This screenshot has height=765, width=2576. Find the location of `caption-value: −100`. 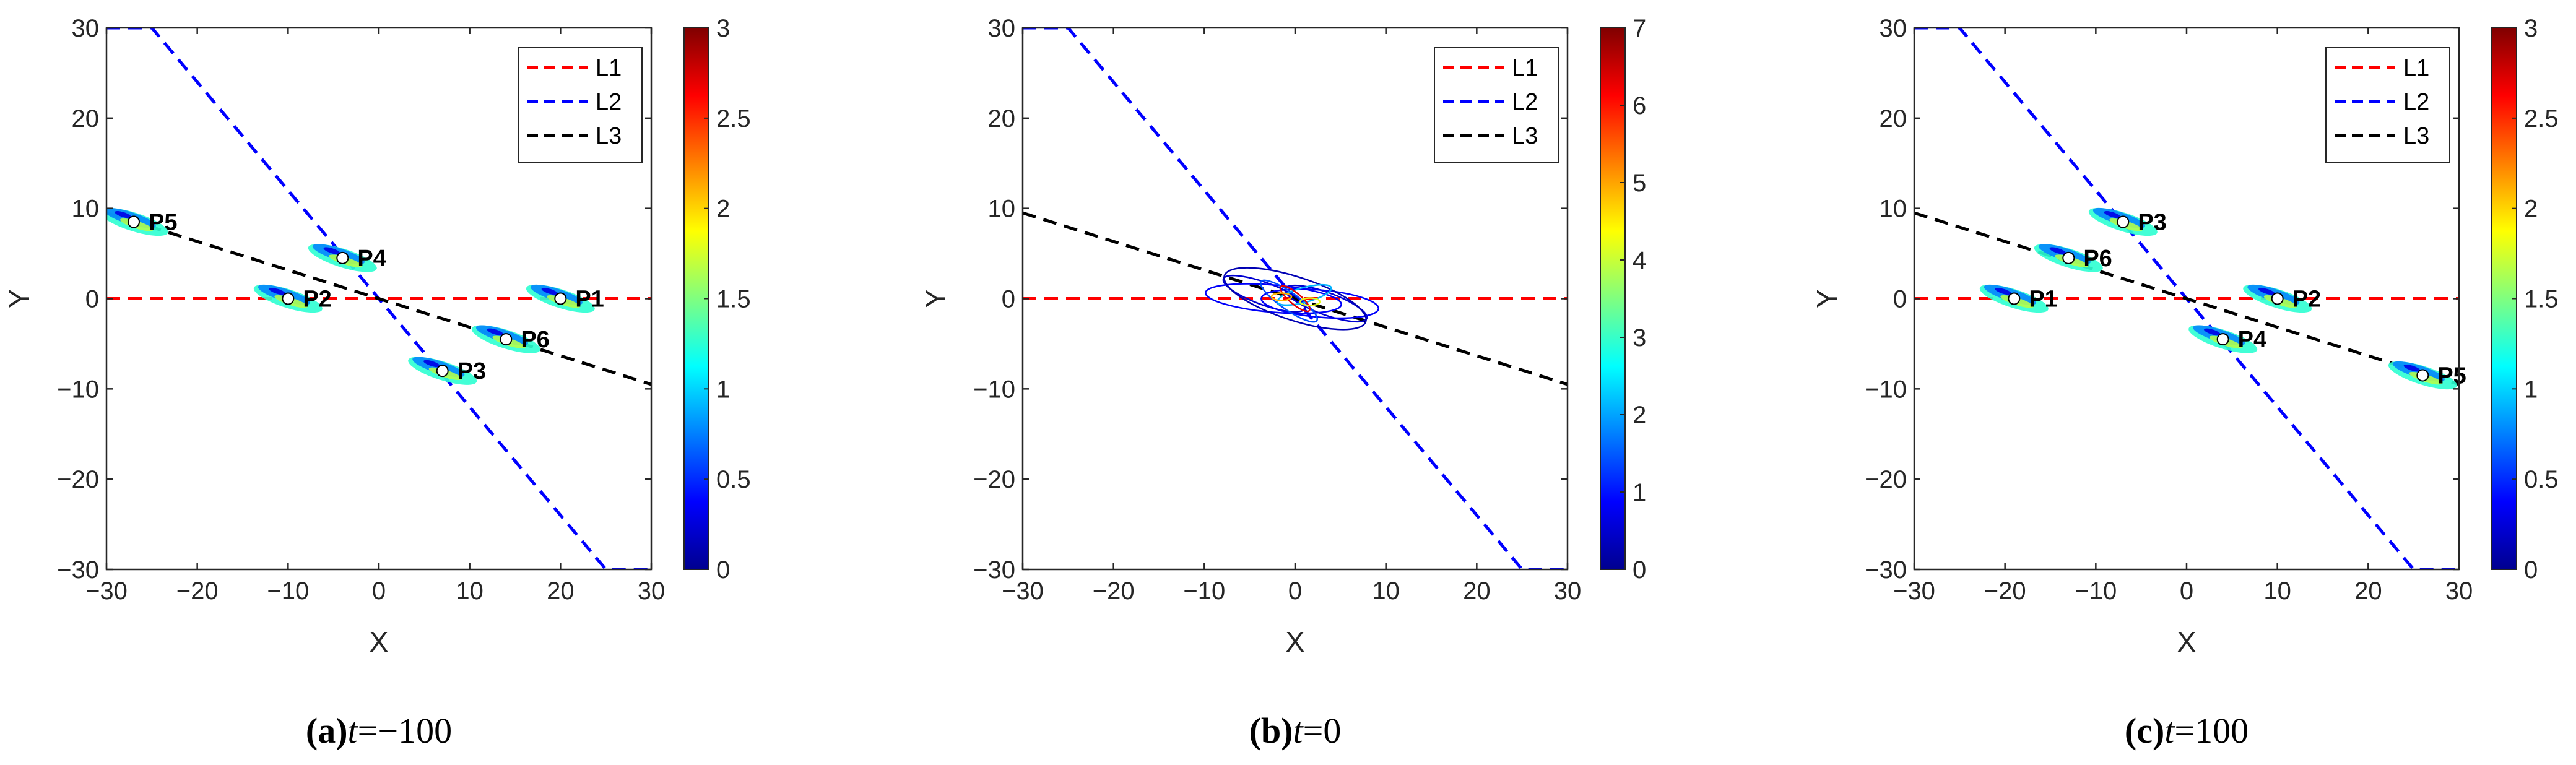

caption-value: −100 is located at coordinates (415, 731).